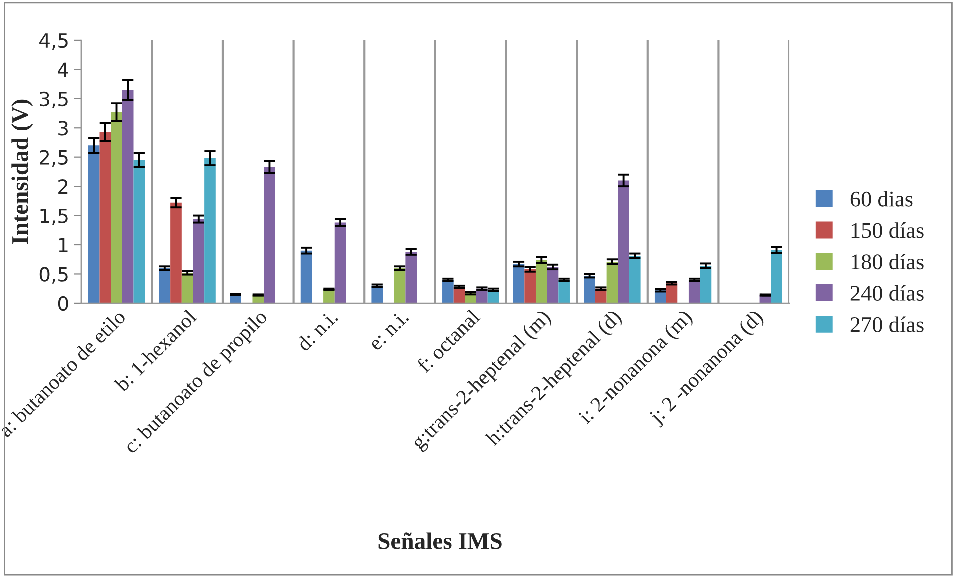  Describe the element at coordinates (54, 42) in the screenshot. I see `y-tick-label: 4,5` at that location.